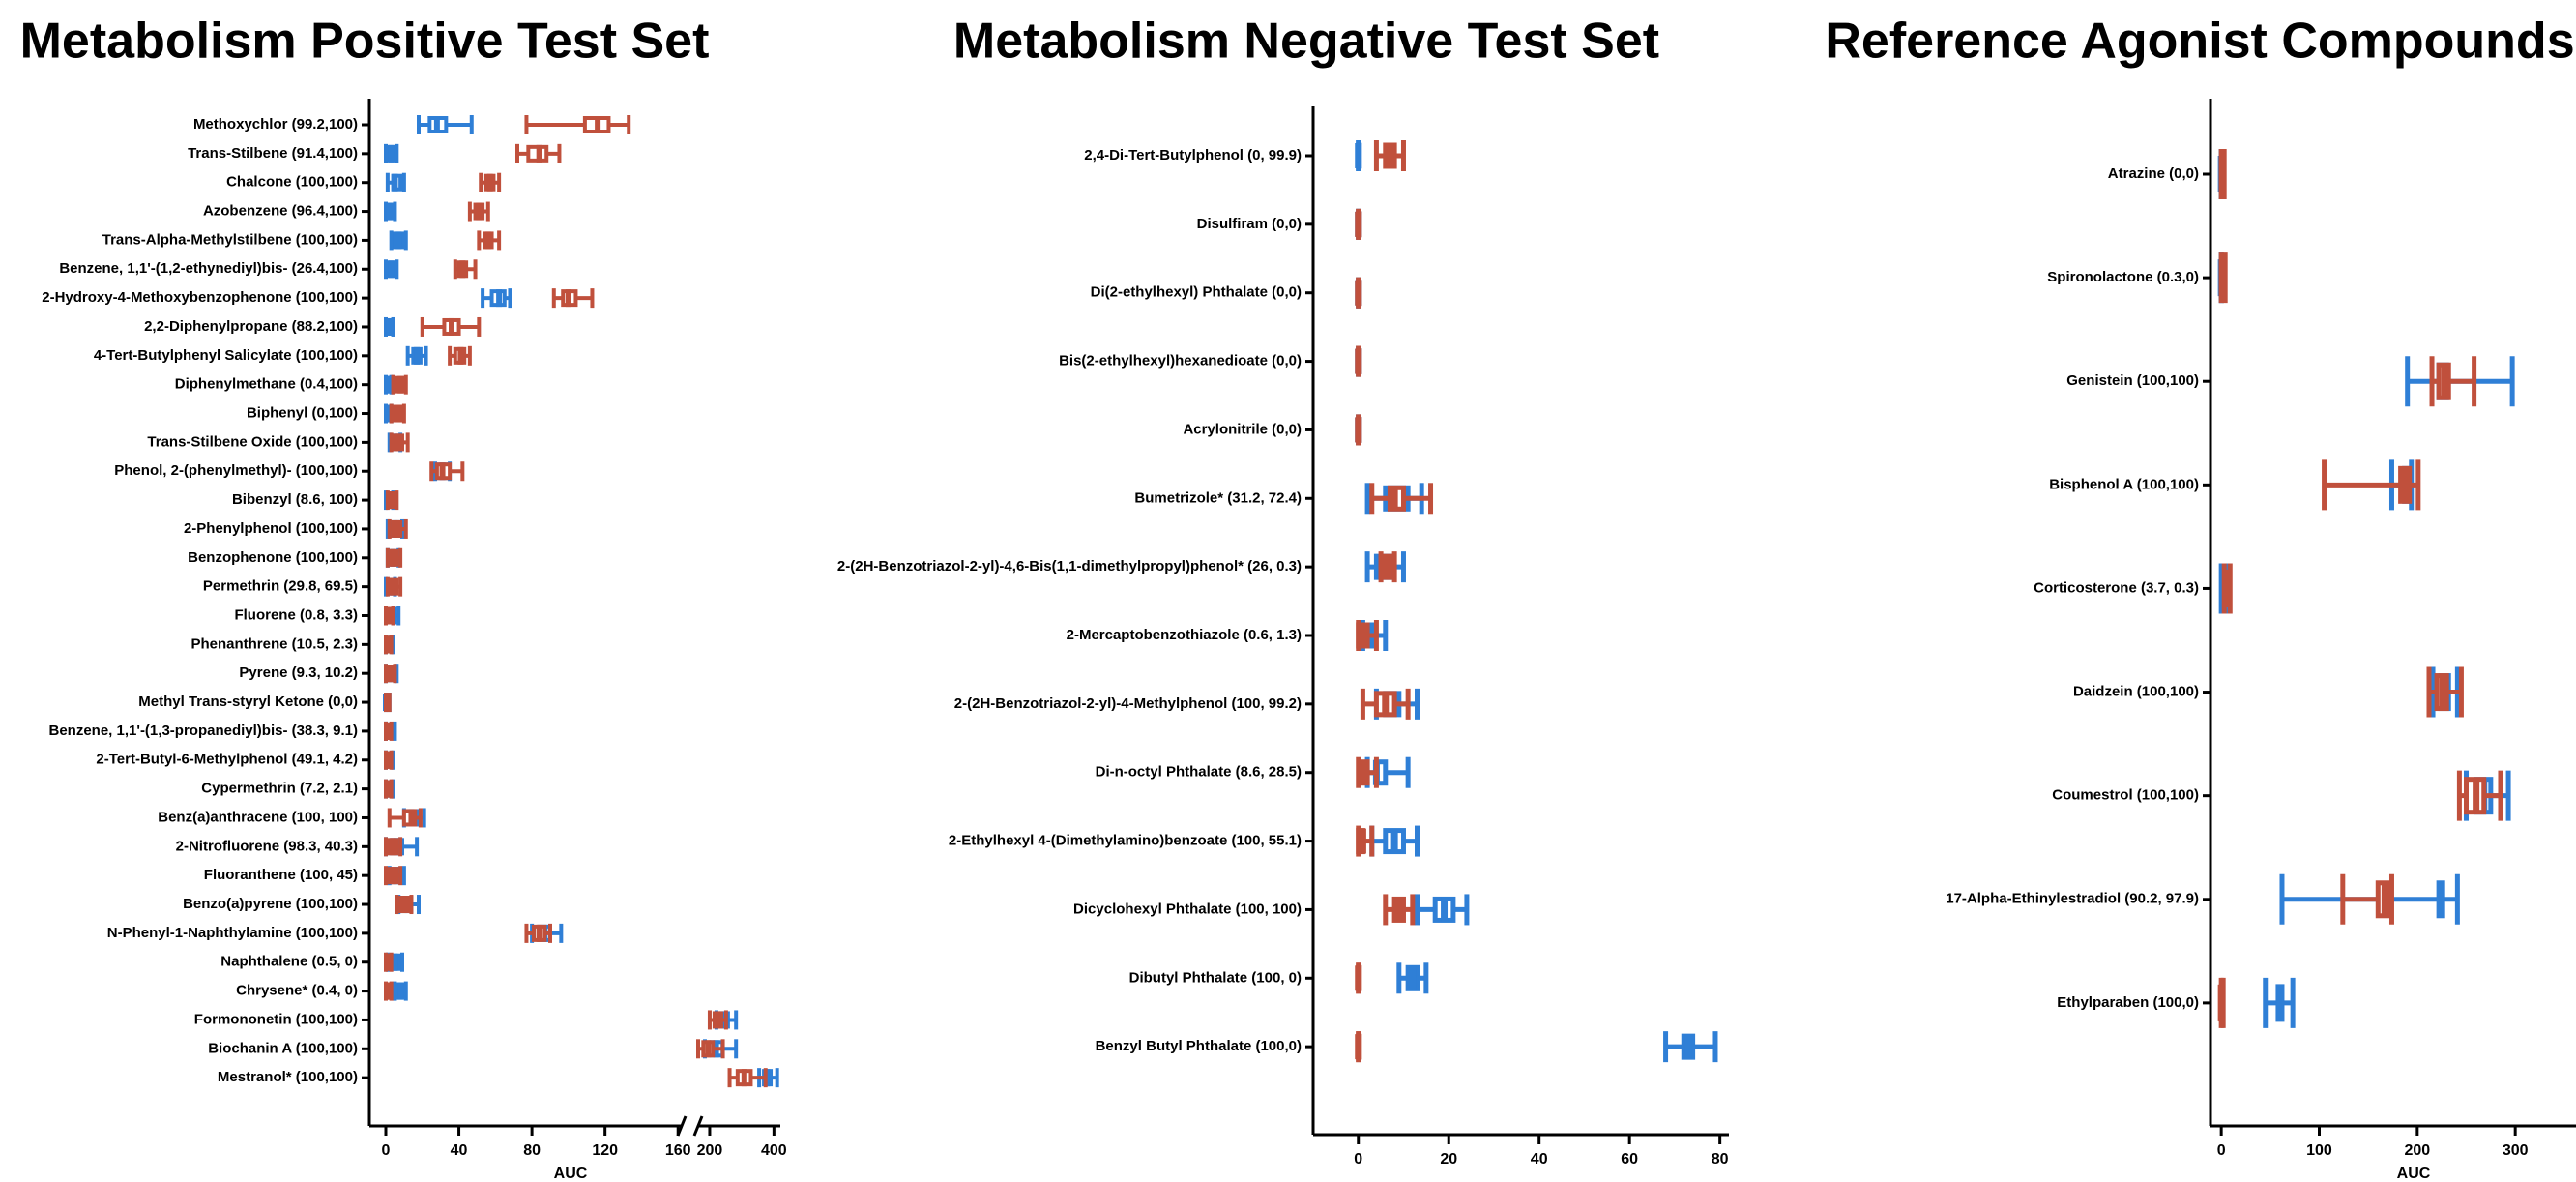  I want to click on category-label: Chalcone (100,100), so click(292, 182).